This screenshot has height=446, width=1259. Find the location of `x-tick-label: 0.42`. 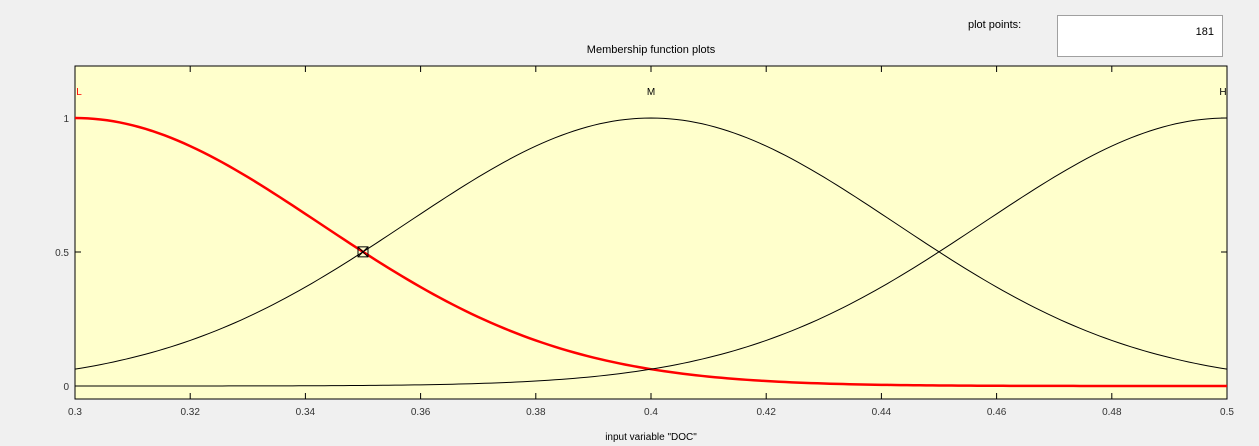

x-tick-label: 0.42 is located at coordinates (766, 412).